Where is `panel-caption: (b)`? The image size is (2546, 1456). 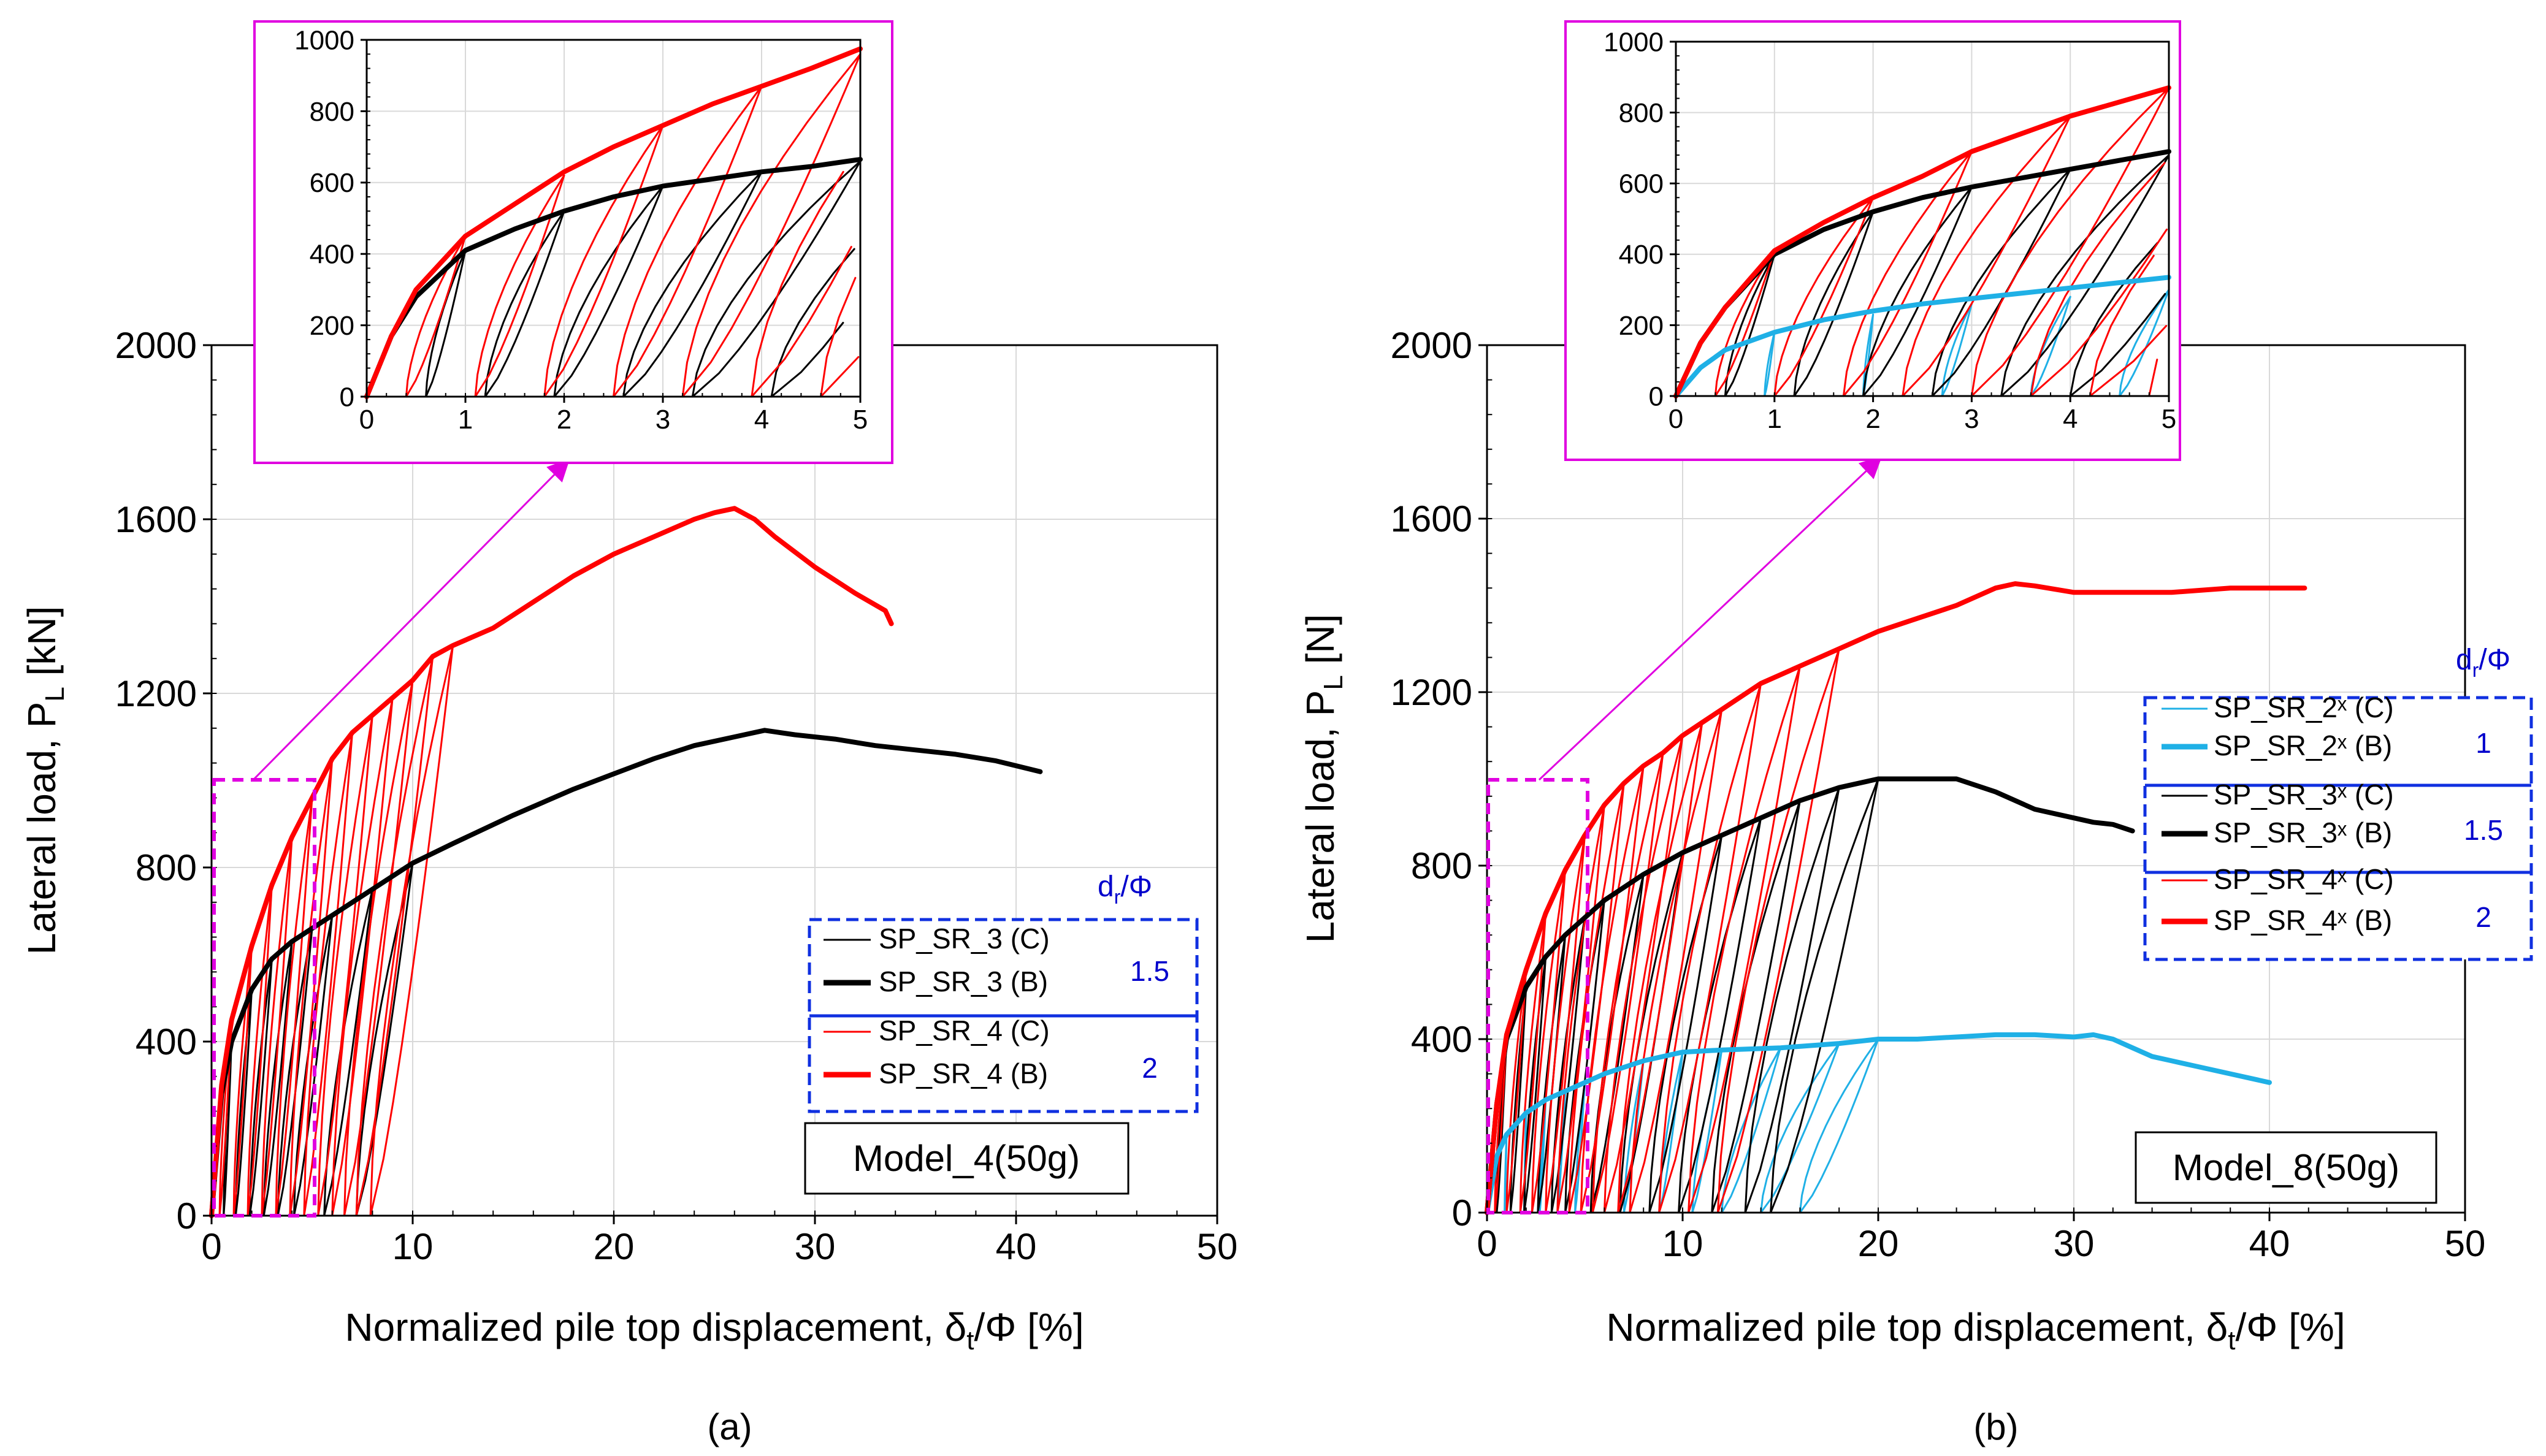
panel-caption: (b) is located at coordinates (1995, 1426).